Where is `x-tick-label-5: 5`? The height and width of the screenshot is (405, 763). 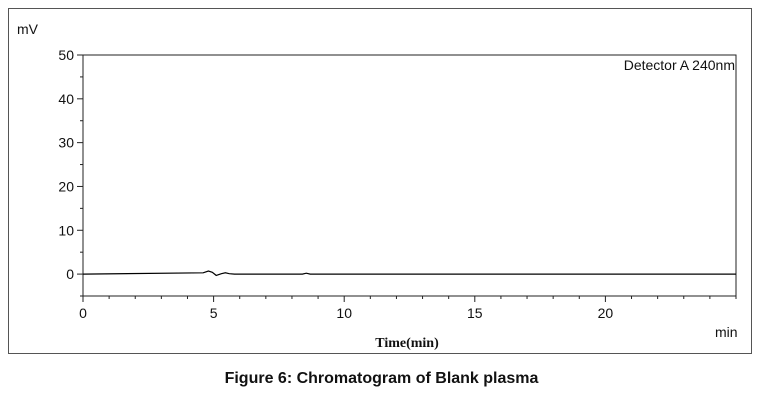 x-tick-label-5: 5 is located at coordinates (214, 313).